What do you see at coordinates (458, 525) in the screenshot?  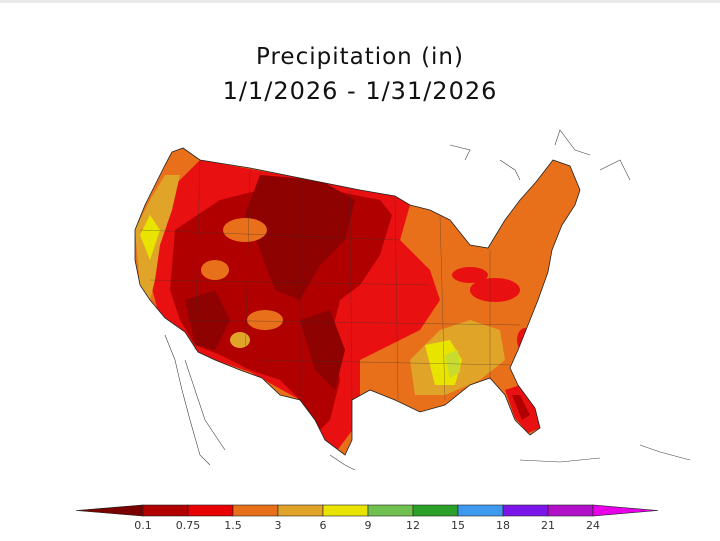 I see `legend-tick-label: 15` at bounding box center [458, 525].